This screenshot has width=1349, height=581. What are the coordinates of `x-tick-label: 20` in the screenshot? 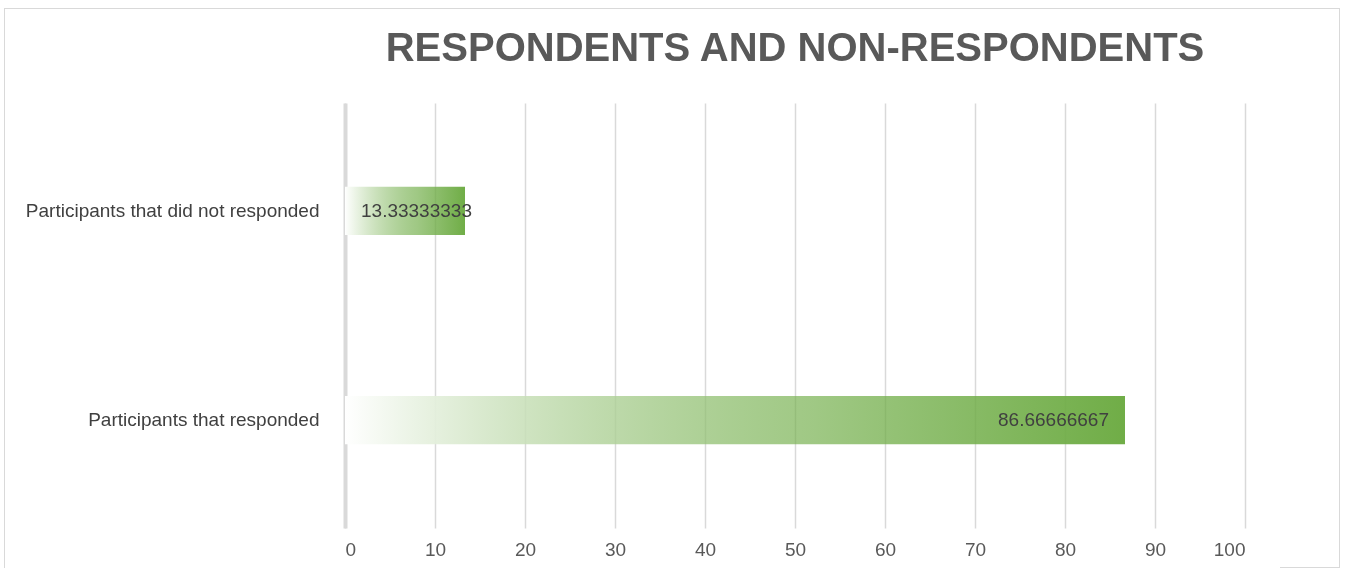 It's located at (525, 549).